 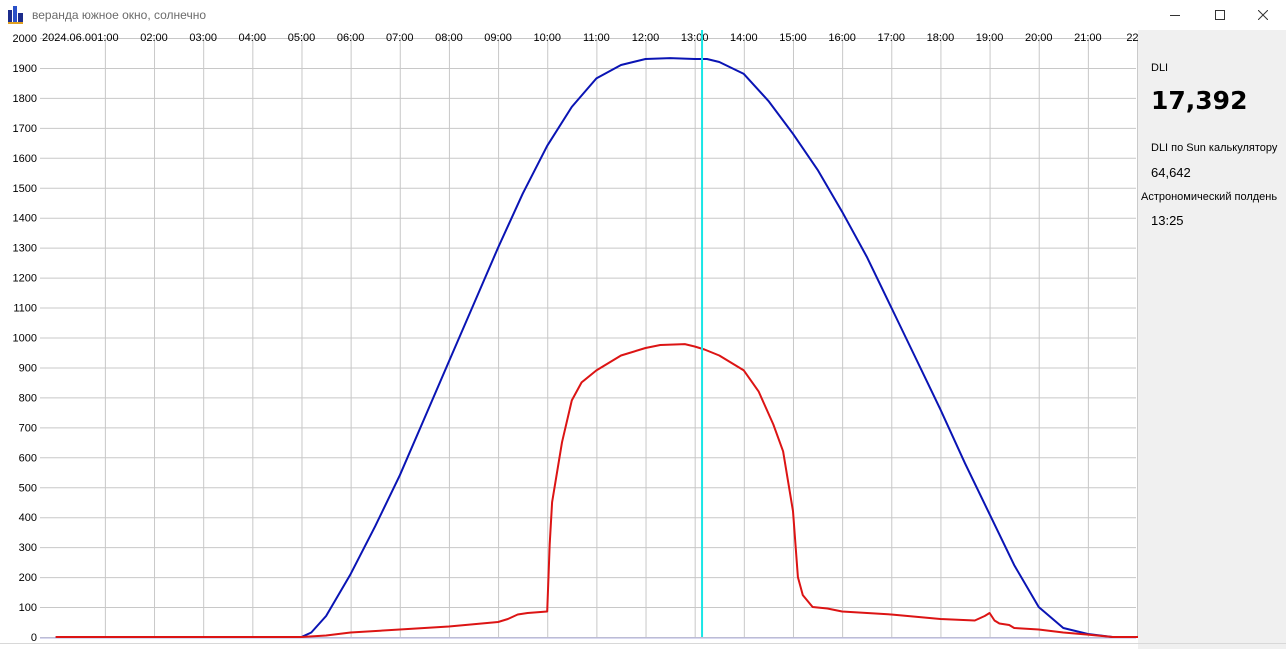 I want to click on y-tick-label: 1900, so click(x=25, y=69).